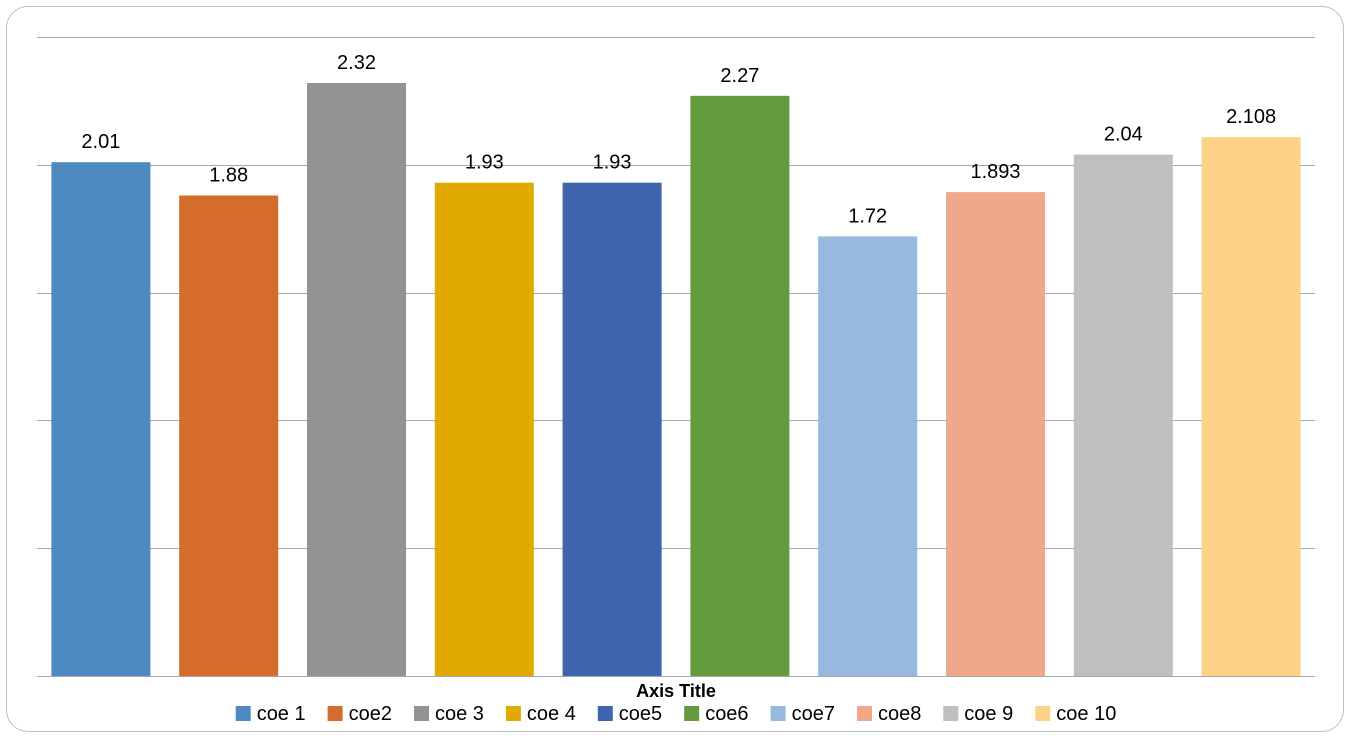 This screenshot has width=1352, height=740. What do you see at coordinates (739, 76) in the screenshot?
I see `data-label-6: 2.27` at bounding box center [739, 76].